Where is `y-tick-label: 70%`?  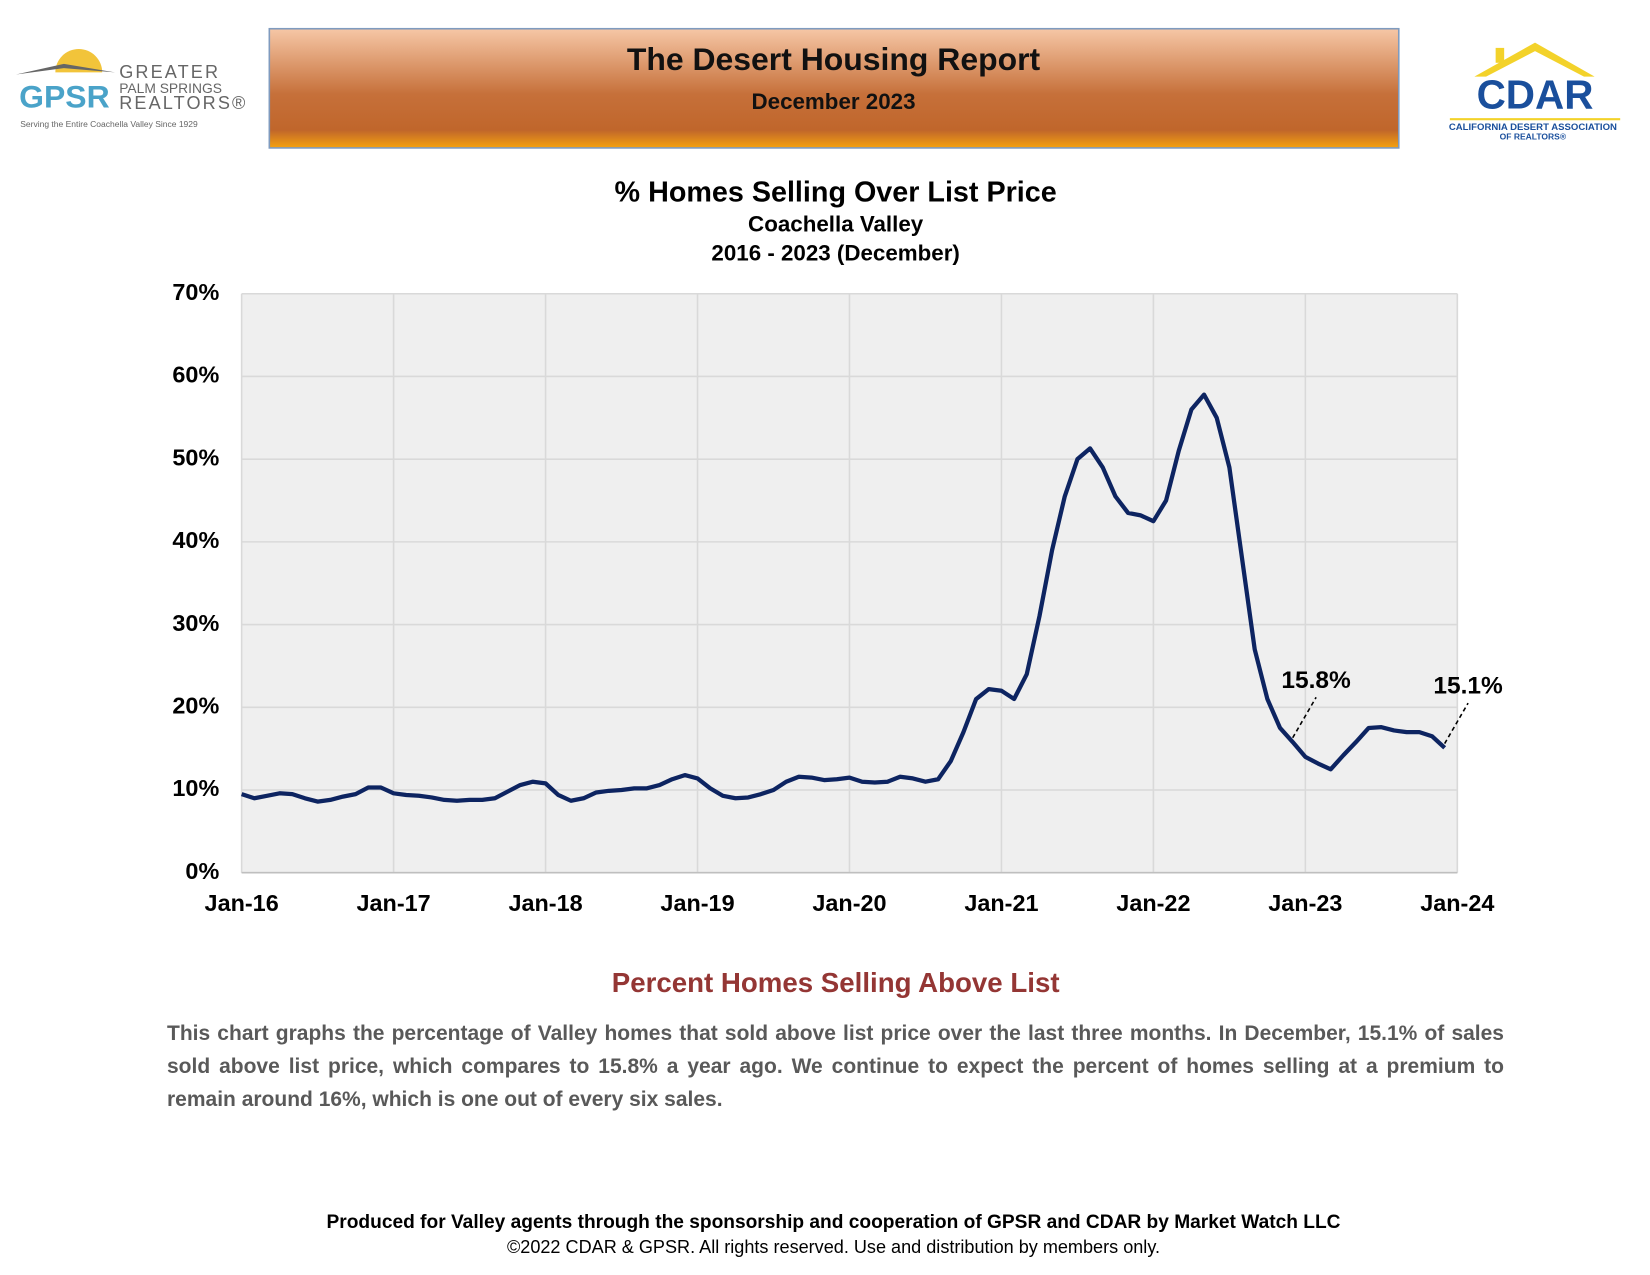 y-tick-label: 70% is located at coordinates (195, 292).